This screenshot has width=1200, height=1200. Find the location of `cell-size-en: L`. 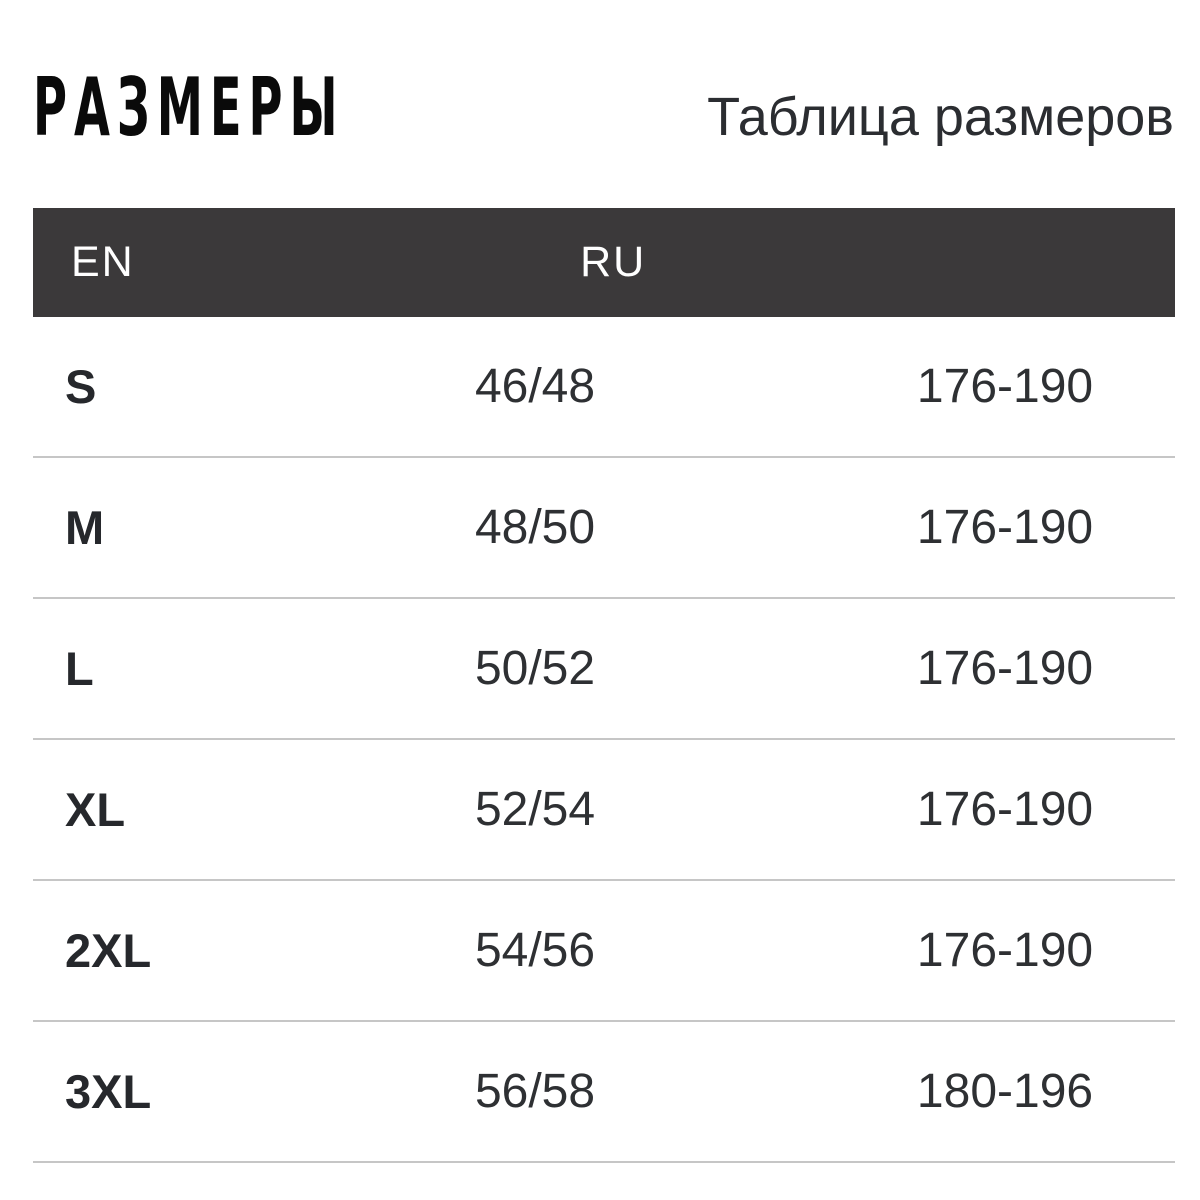

cell-size-en: L is located at coordinates (79, 668).